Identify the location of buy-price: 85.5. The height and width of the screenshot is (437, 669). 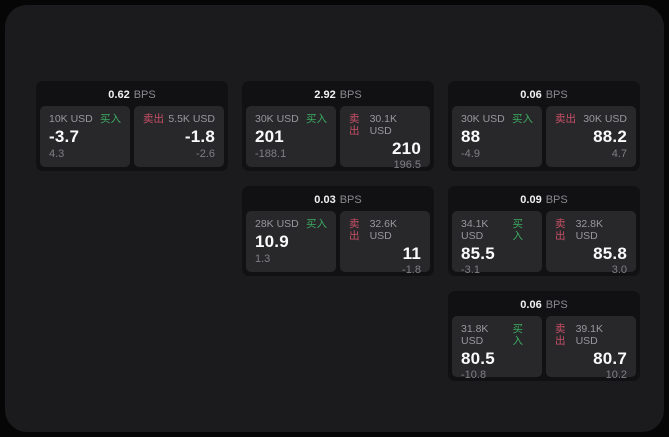
(478, 253).